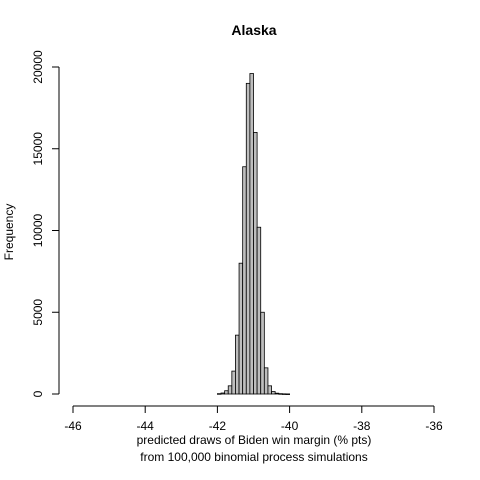 This screenshot has width=480, height=480. I want to click on x-tick-label: -44, so click(146, 426).